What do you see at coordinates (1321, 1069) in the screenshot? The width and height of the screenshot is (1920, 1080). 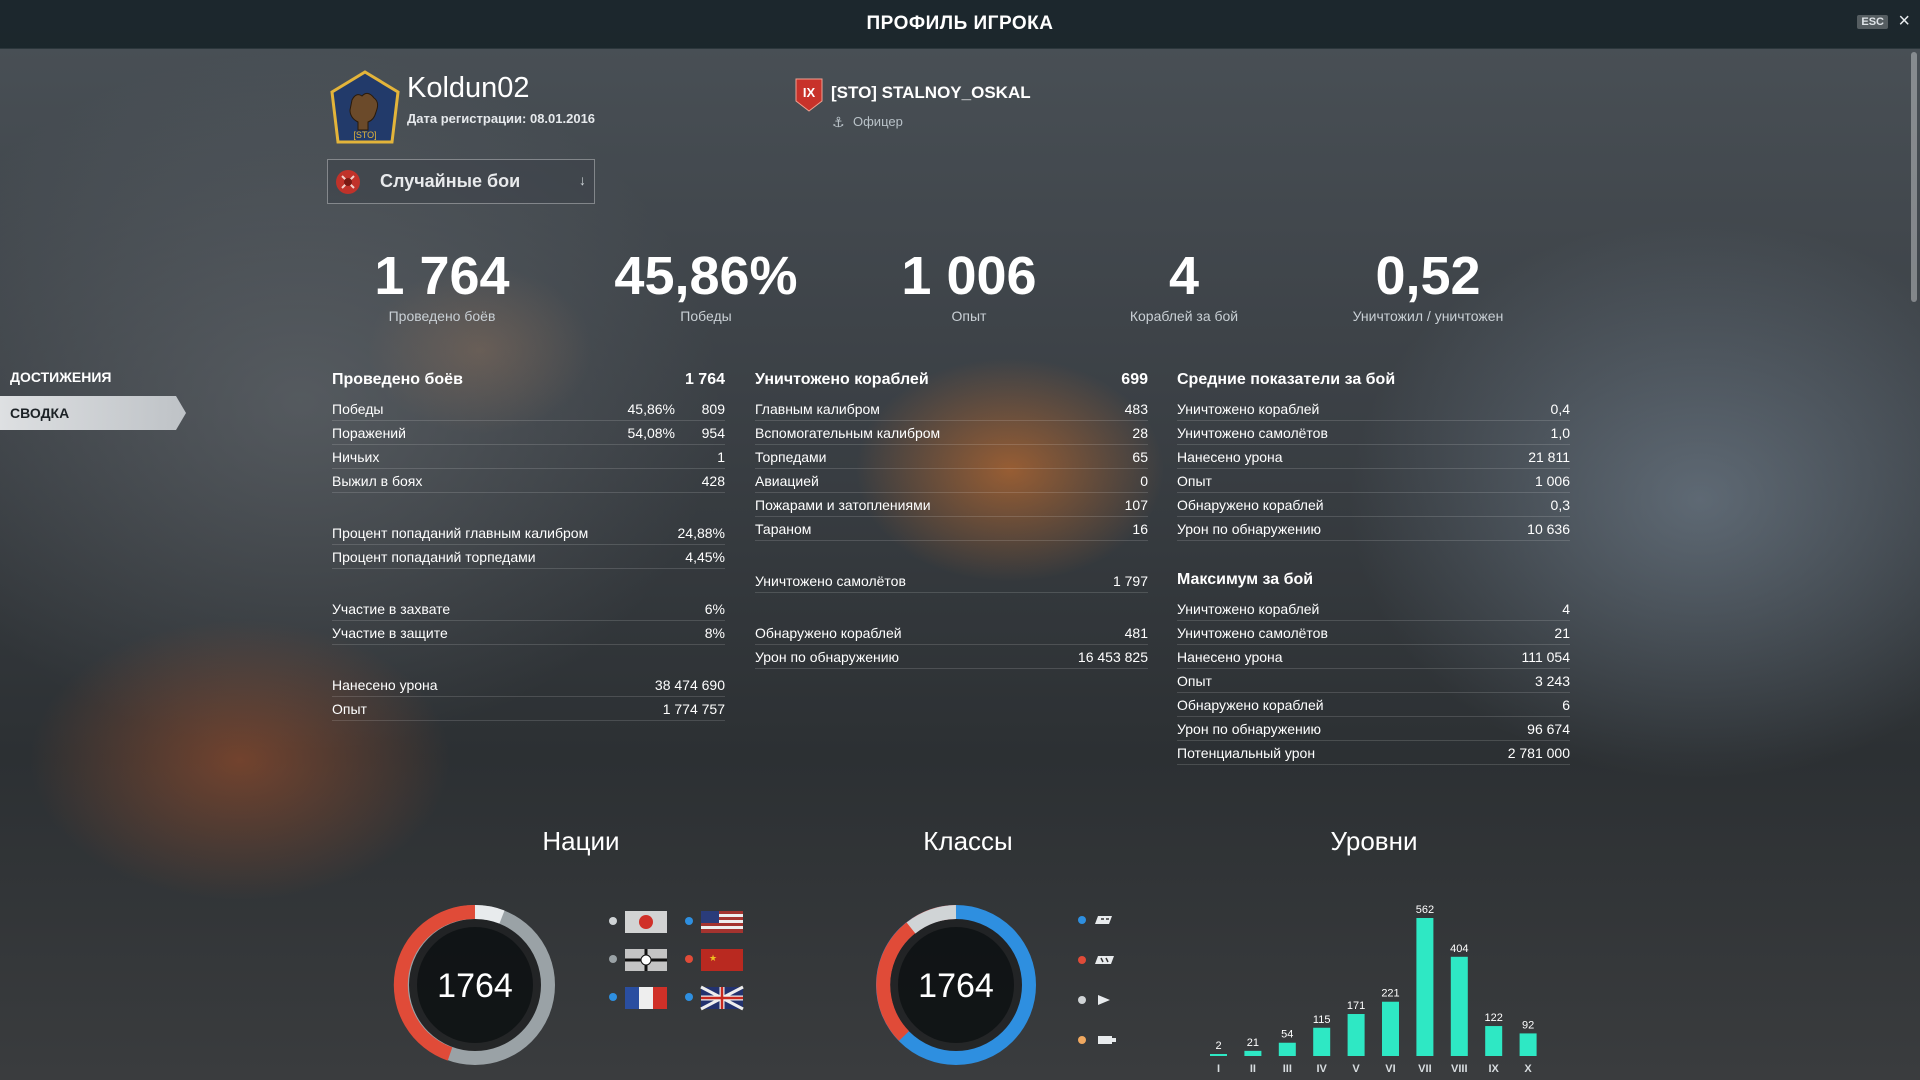 I see `tier-category-label: IV` at bounding box center [1321, 1069].